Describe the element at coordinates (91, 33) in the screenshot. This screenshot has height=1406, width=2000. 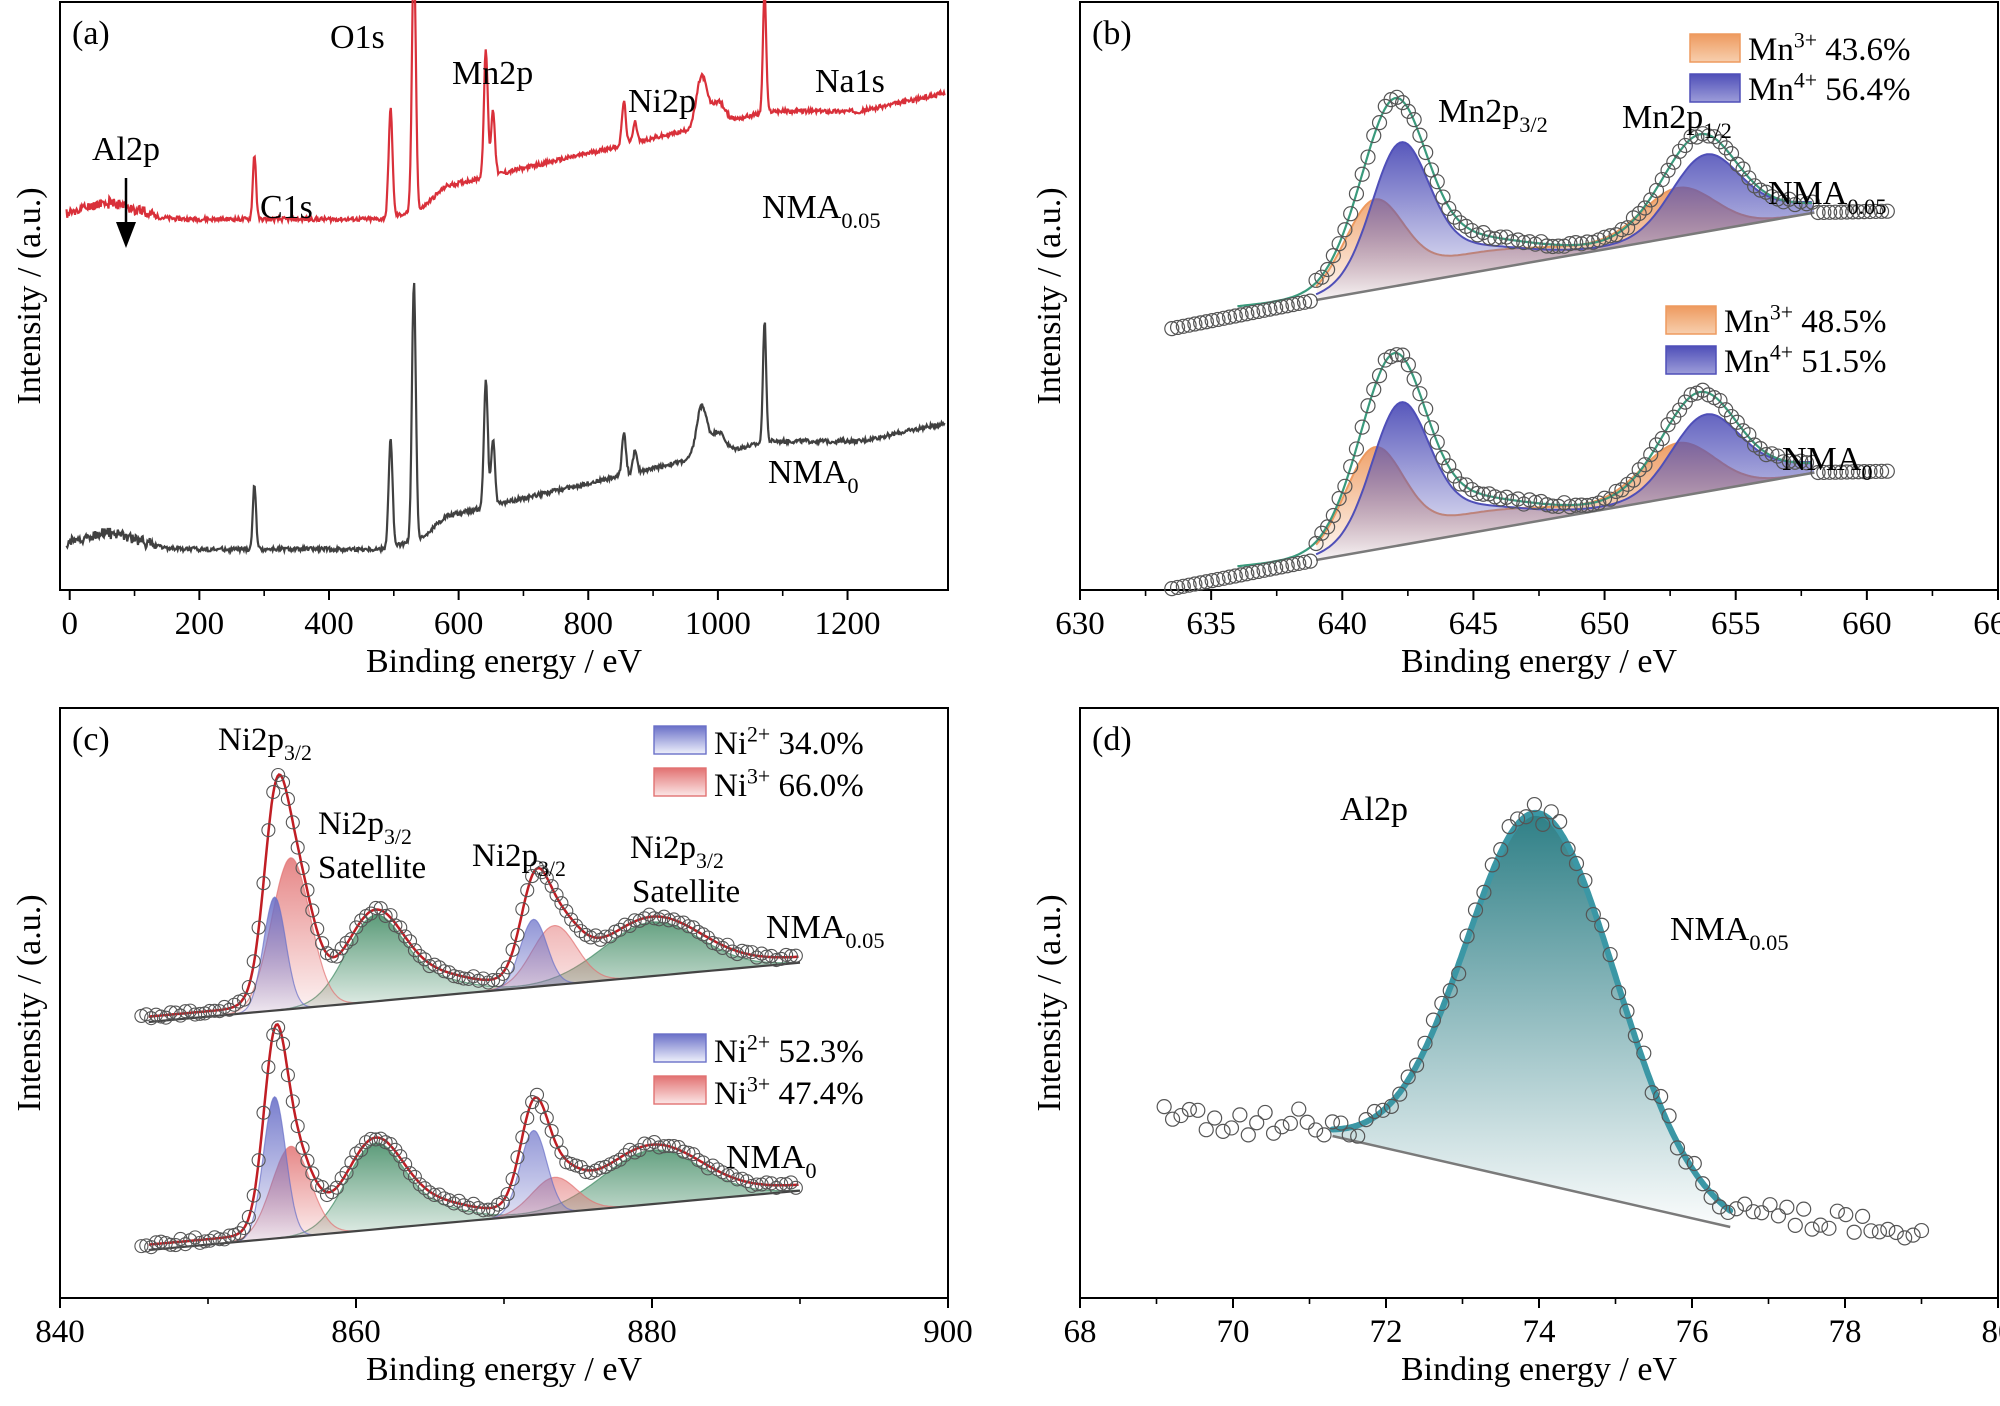
I see `panel-label: (a)` at that location.